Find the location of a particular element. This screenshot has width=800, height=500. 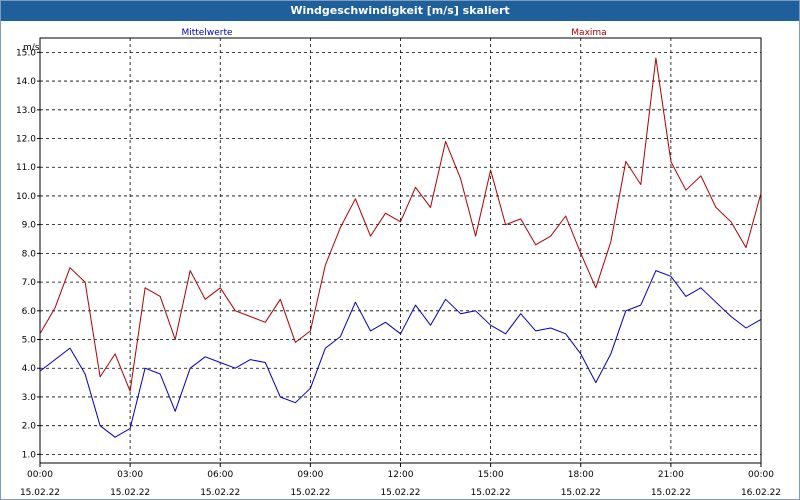

x-tick-label-time: 09:00 is located at coordinates (310, 475).